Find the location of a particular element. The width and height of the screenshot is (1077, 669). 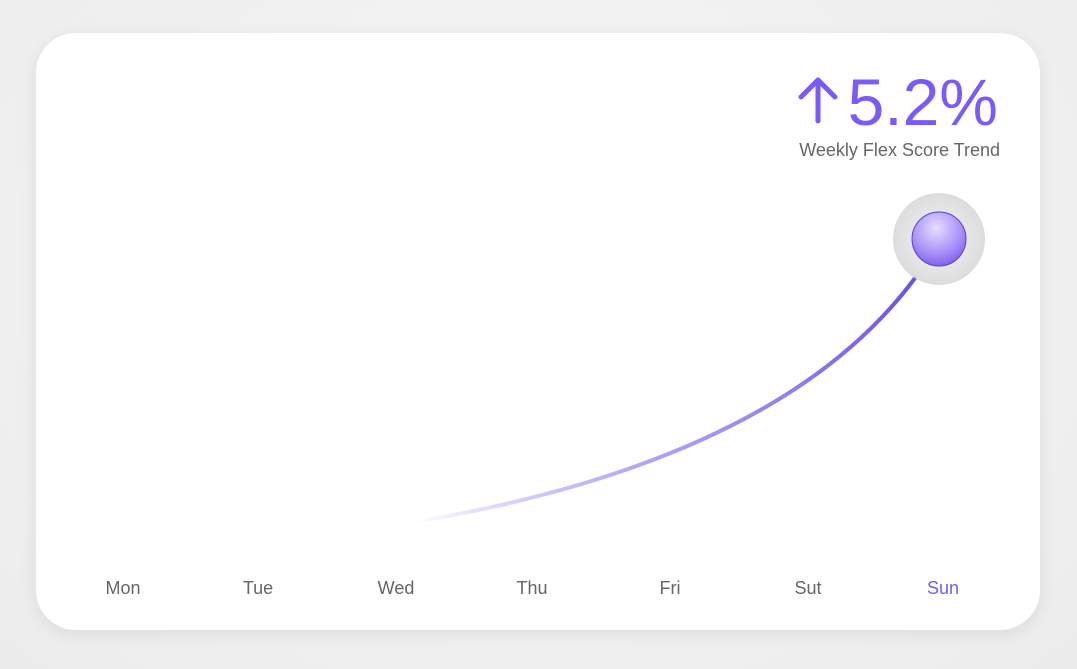

trend-subtitle: Weekly Flex Score Trend is located at coordinates (899, 150).